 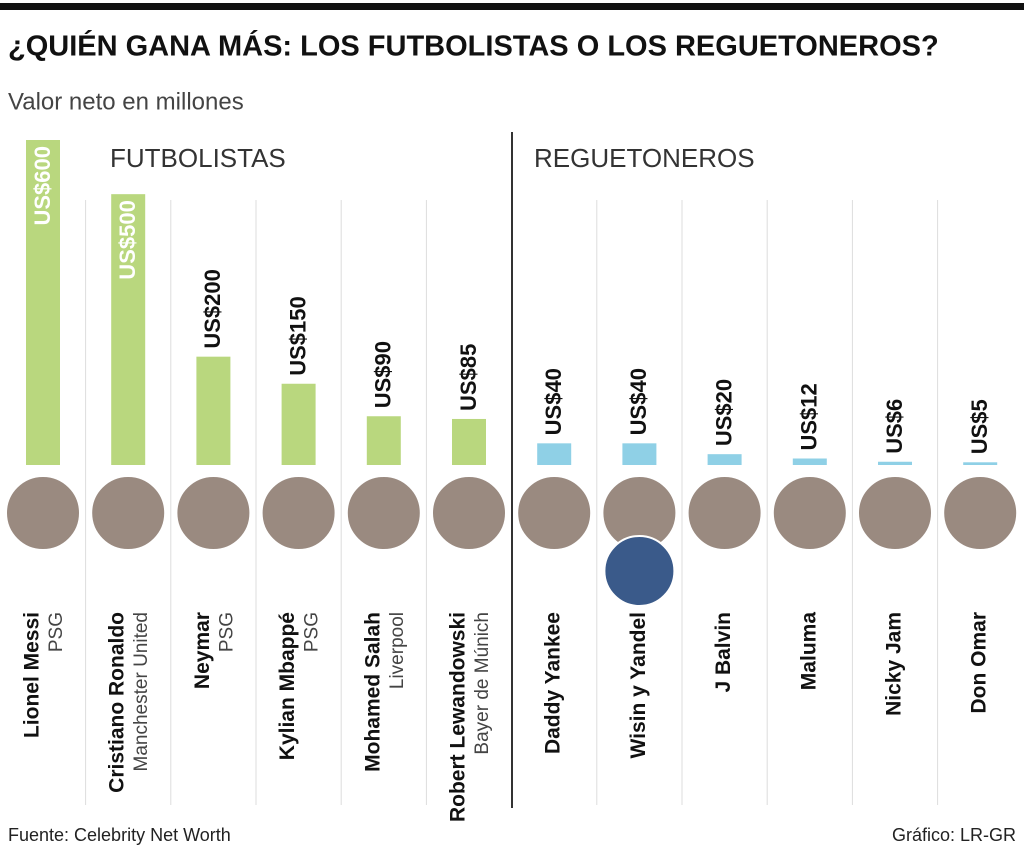 I want to click on value-label: US$12, so click(x=809, y=416).